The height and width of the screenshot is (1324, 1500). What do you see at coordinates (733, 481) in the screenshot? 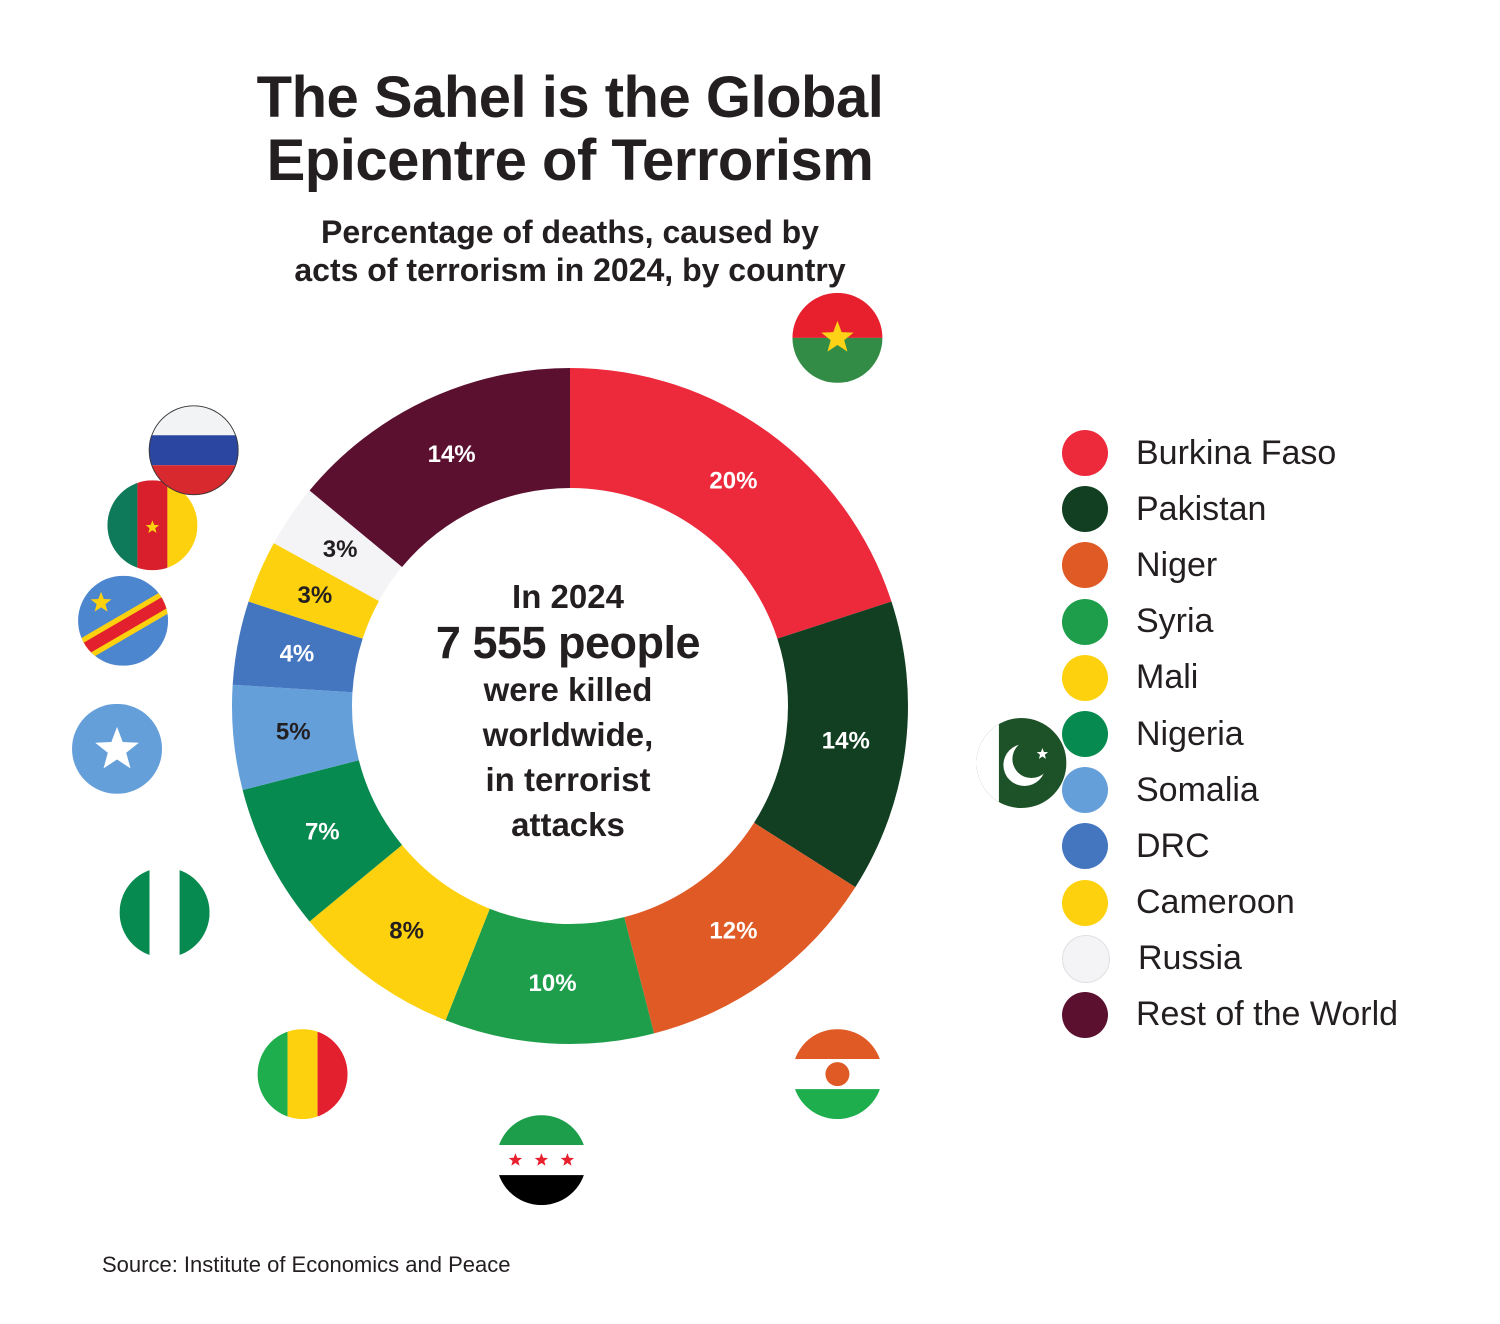
I see `slice-value-label: 20%` at bounding box center [733, 481].